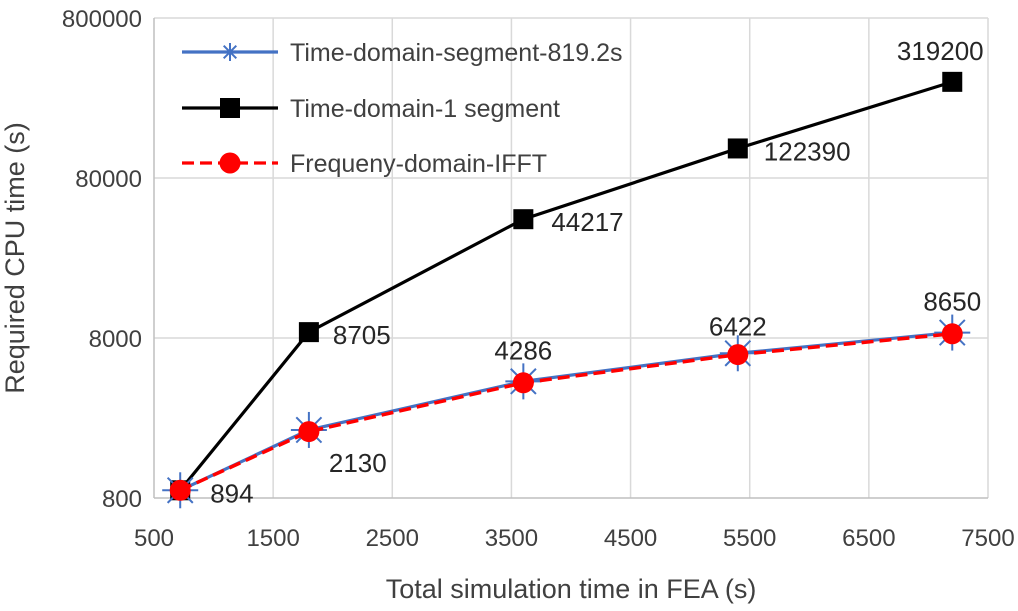 Image resolution: width=1018 pixels, height=611 pixels. Describe the element at coordinates (456, 53) in the screenshot. I see `legend-label: Time-domain-segment-819.2s` at that location.